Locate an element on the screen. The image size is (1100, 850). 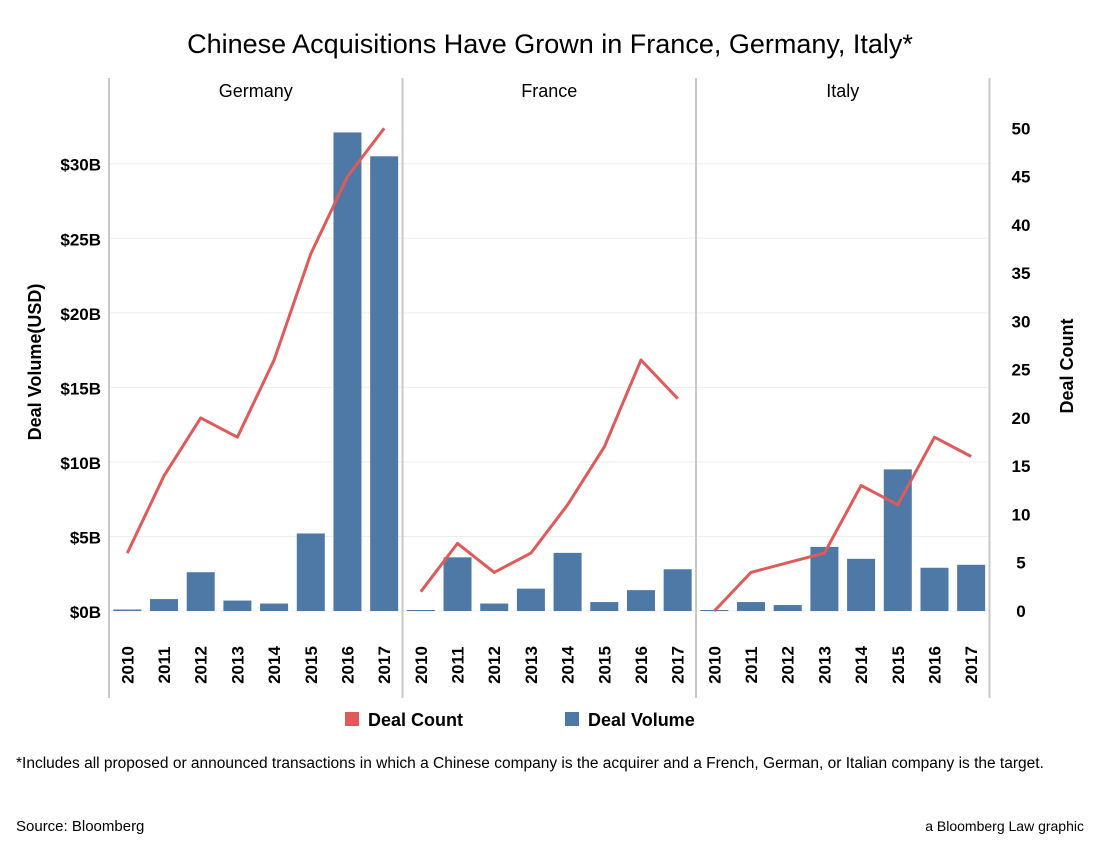
y2-tick-label: 25 is located at coordinates (1021, 370).